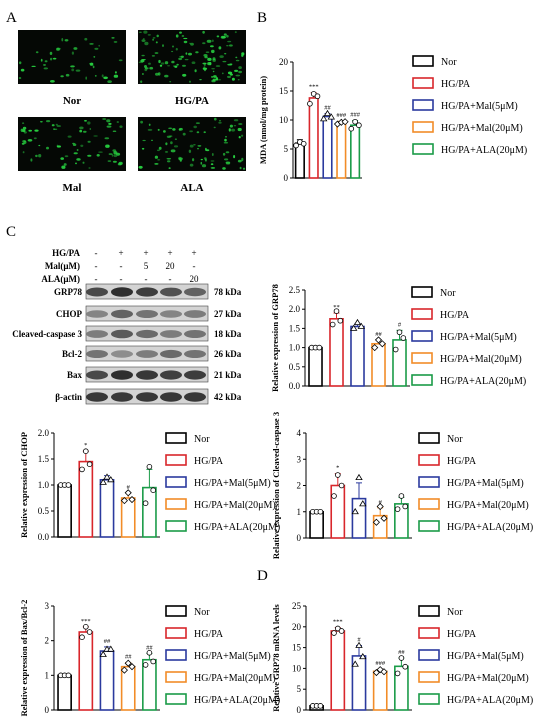 The image size is (550, 724). I want to click on band-size-label: 26 kDa, so click(228, 354).